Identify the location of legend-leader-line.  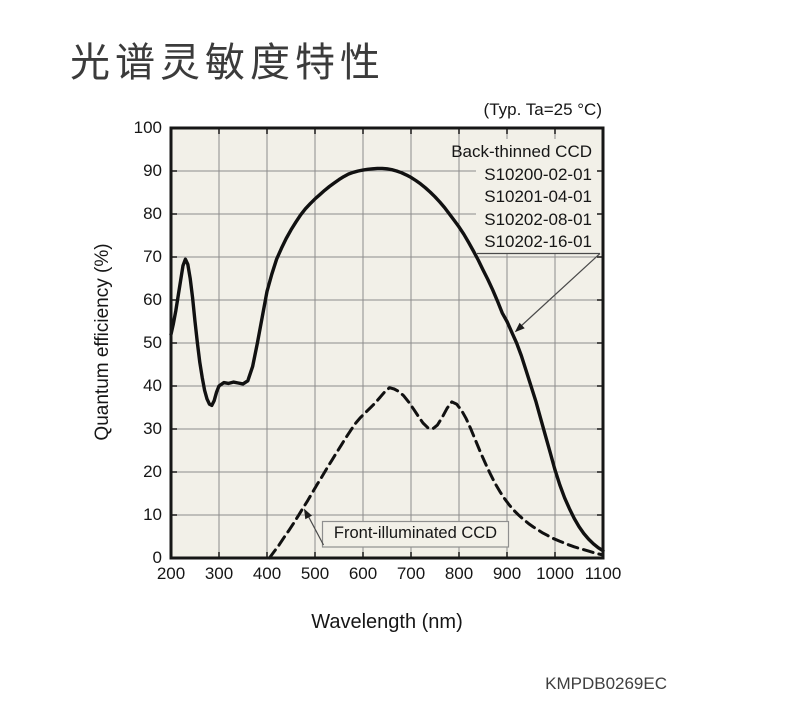
(560, 290).